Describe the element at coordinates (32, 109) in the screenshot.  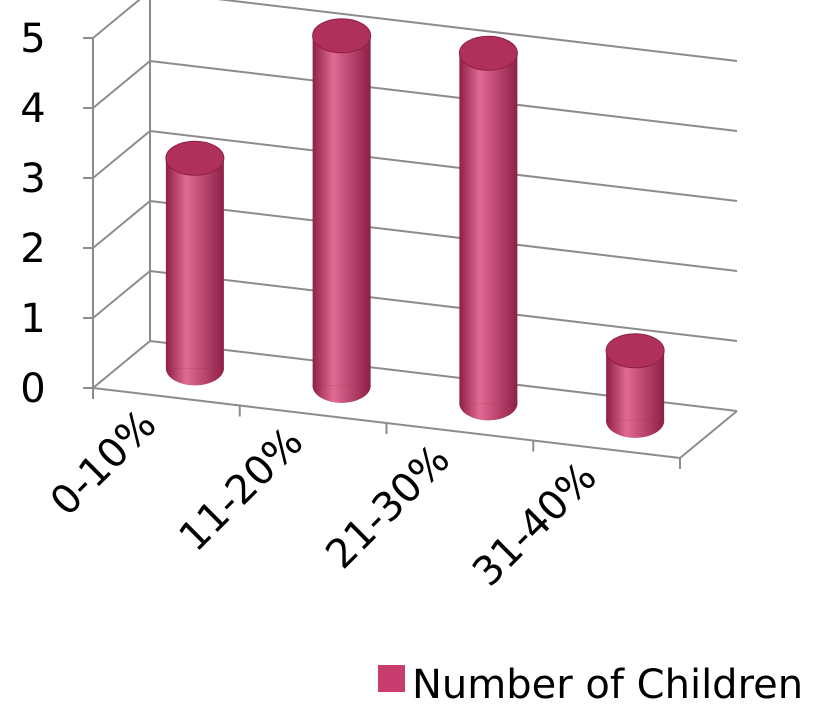
I see `y-tick-label: 4` at that location.